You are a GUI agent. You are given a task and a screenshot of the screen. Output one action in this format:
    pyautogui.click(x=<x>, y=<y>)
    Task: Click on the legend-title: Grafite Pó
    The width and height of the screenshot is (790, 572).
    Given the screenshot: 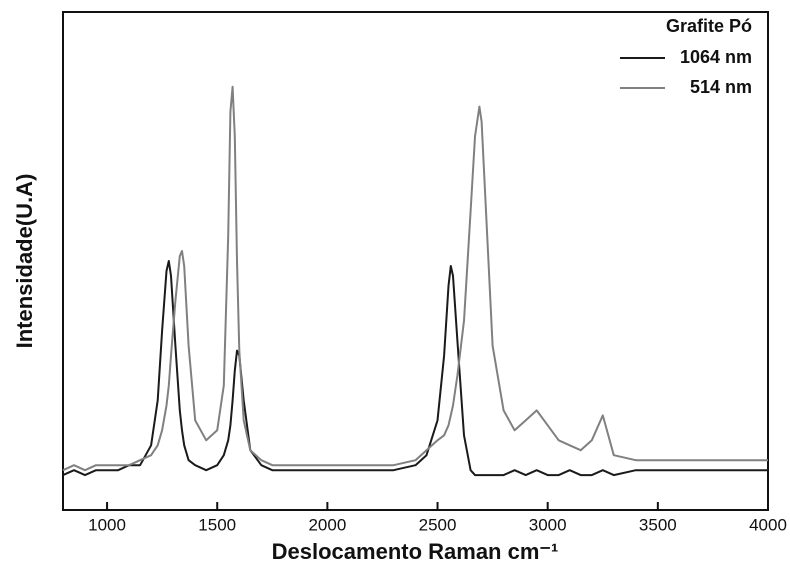 What is the action you would take?
    pyautogui.click(x=709, y=26)
    